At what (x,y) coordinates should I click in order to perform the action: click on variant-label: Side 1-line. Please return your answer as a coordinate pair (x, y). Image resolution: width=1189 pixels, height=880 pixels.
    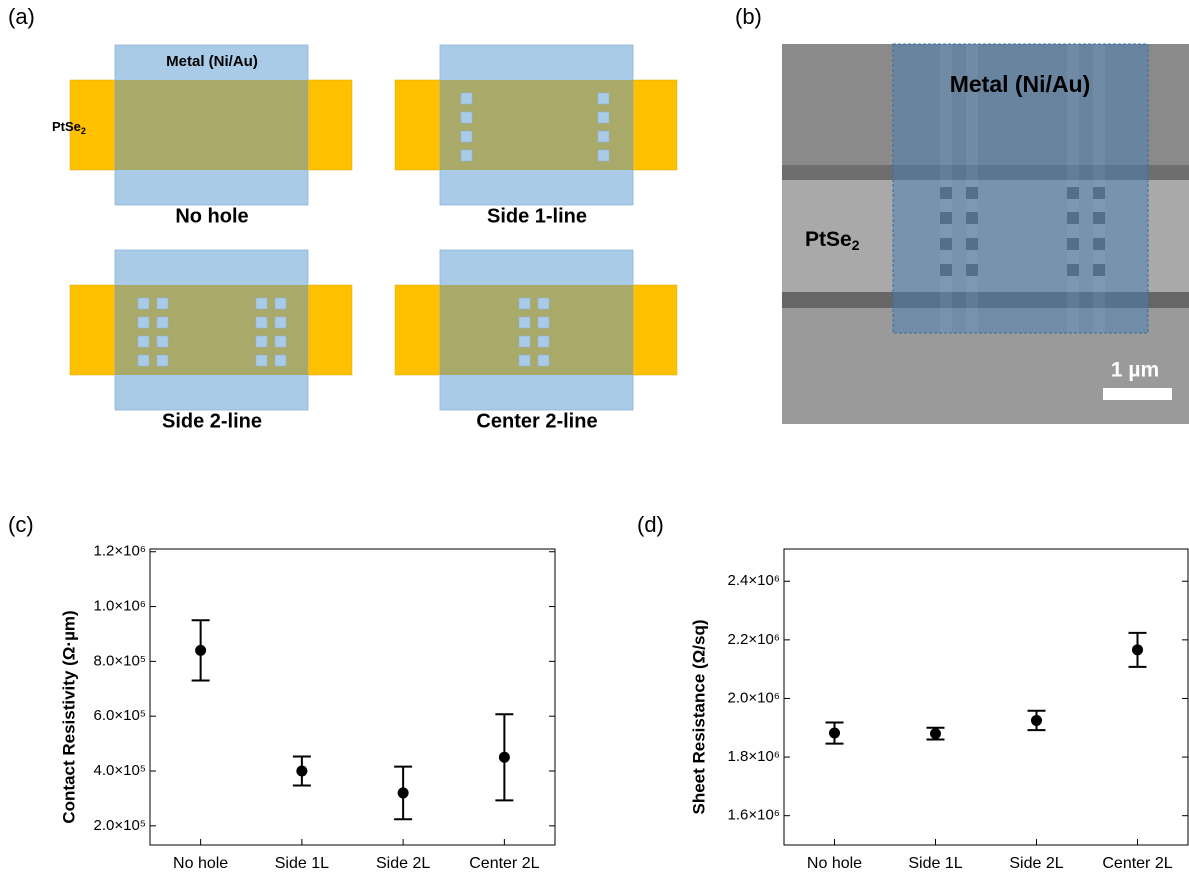
    Looking at the image, I should click on (537, 216).